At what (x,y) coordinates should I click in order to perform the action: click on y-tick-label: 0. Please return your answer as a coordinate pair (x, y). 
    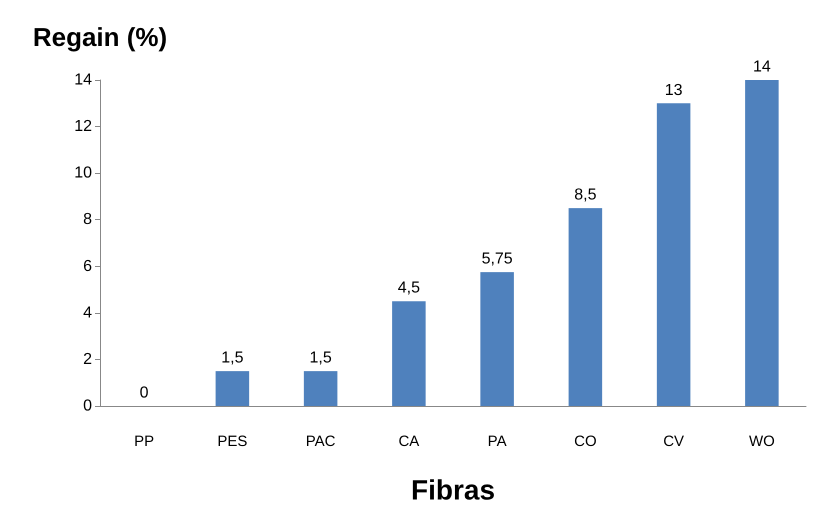
    Looking at the image, I should click on (87, 406).